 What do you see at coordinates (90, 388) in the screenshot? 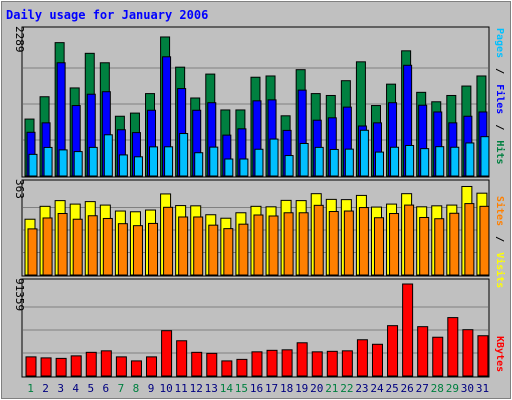
I see `x-tick-label: 5` at bounding box center [90, 388].